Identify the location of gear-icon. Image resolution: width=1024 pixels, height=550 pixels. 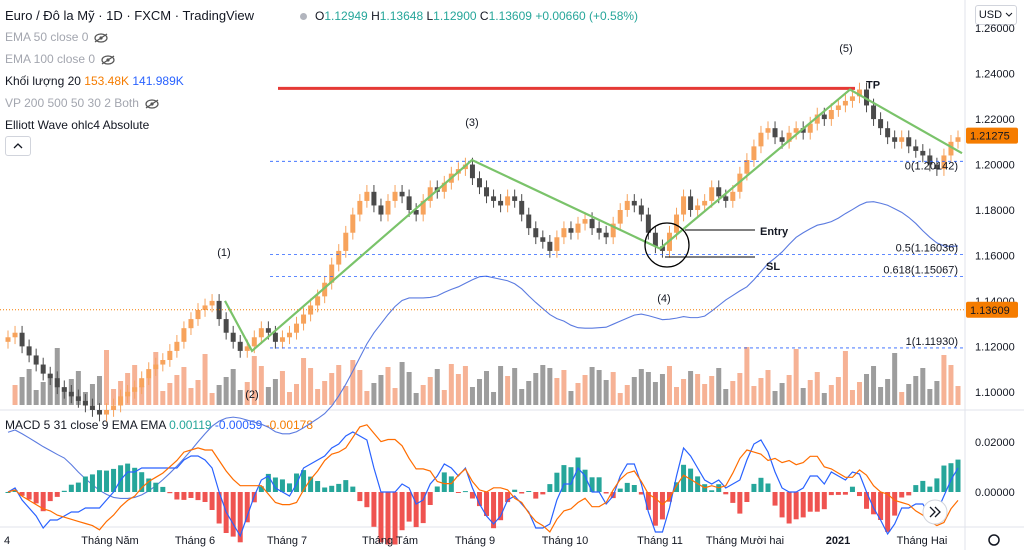
(994, 540).